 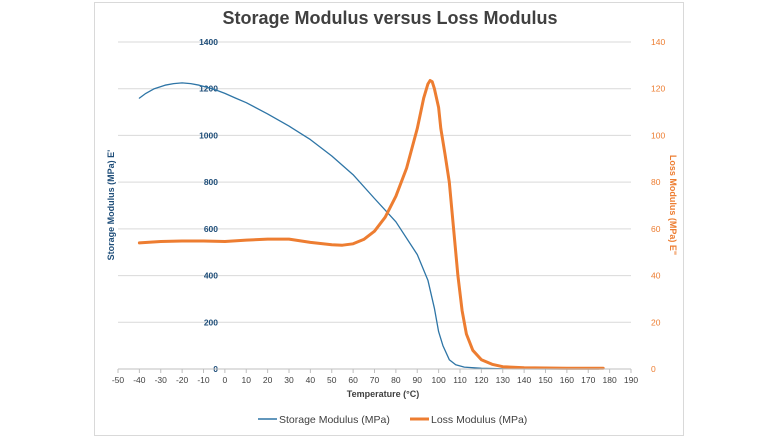 I want to click on x-tick-label: 180, so click(x=610, y=380).